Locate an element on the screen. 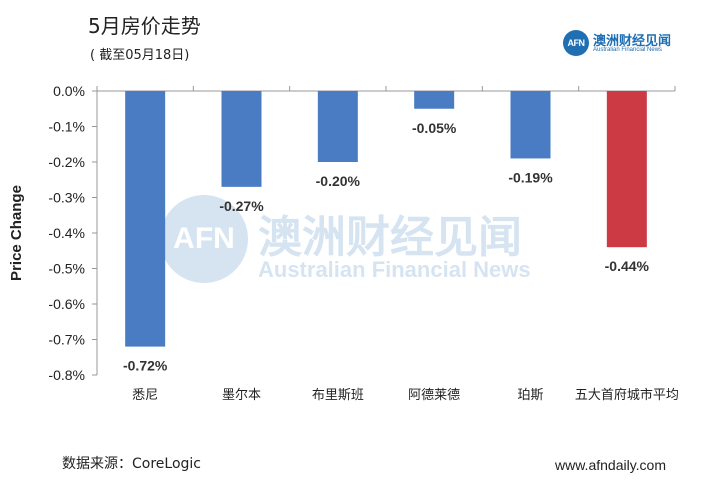  y-tick-label: 0.0% is located at coordinates (69, 91).